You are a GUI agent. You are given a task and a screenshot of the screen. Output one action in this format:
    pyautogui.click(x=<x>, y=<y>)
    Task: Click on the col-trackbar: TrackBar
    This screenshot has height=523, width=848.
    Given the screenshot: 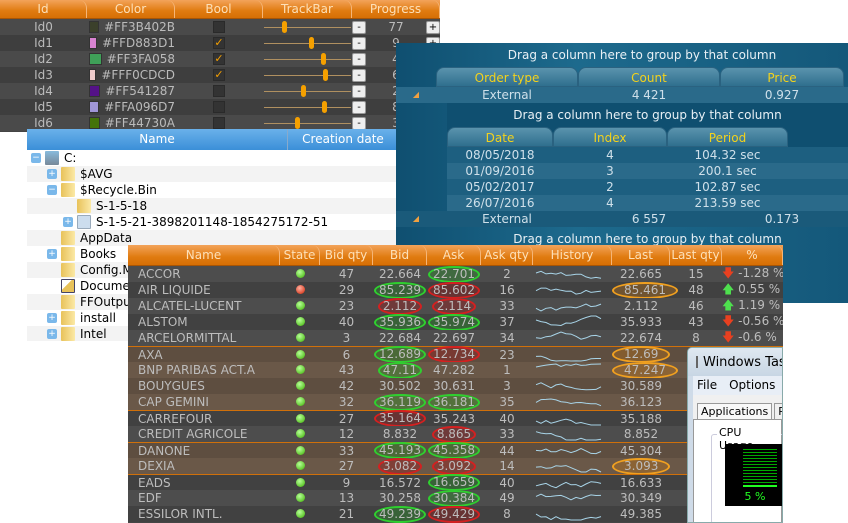 What is the action you would take?
    pyautogui.click(x=307, y=9)
    